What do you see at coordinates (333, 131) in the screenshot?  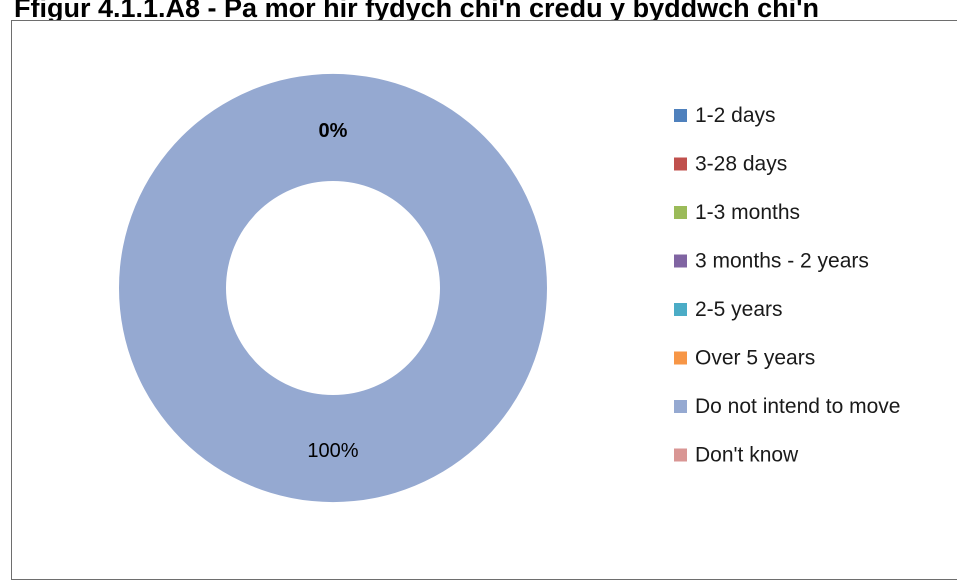 I see `data-label-1-2-days: 0%` at bounding box center [333, 131].